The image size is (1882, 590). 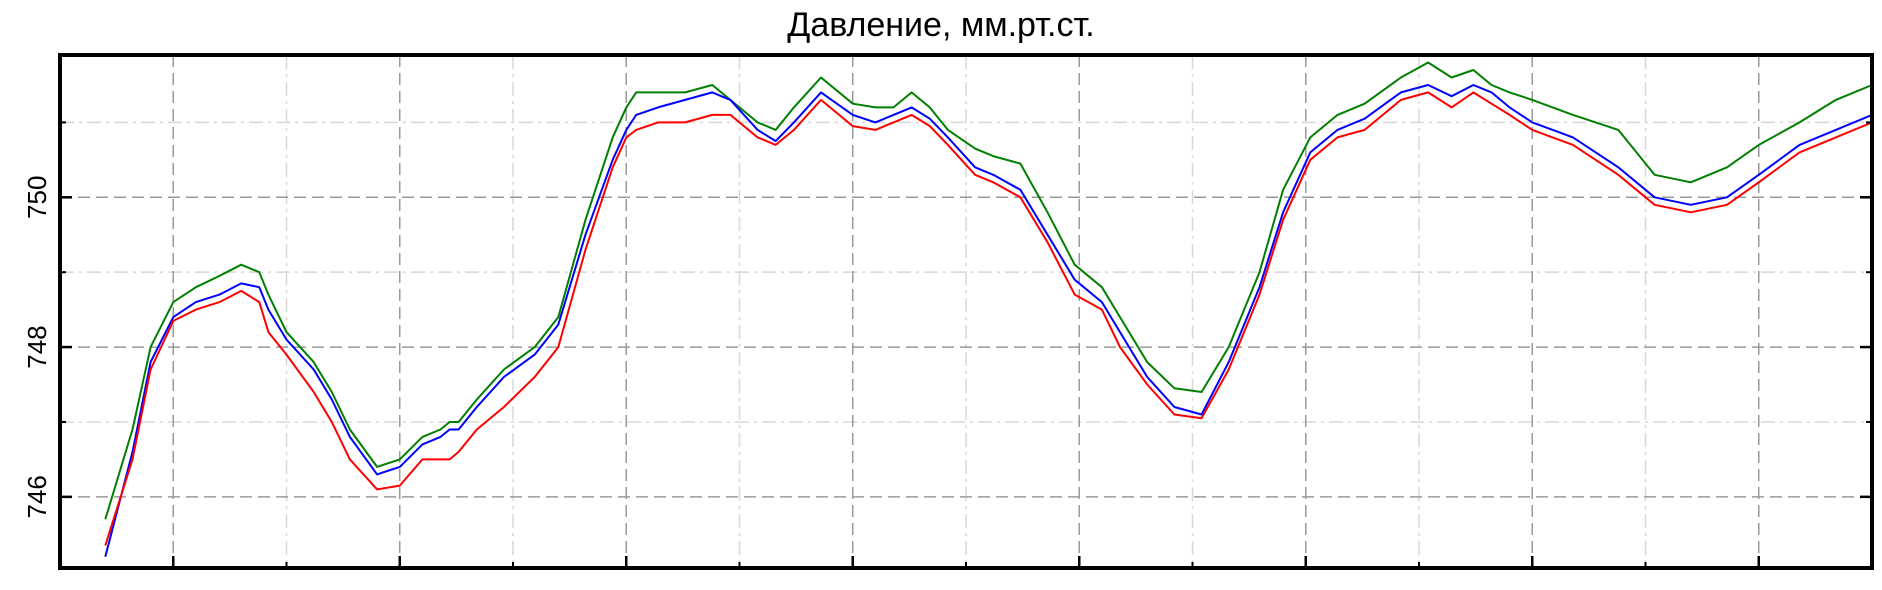 What do you see at coordinates (37, 496) in the screenshot?
I see `y-tick-label: 746` at bounding box center [37, 496].